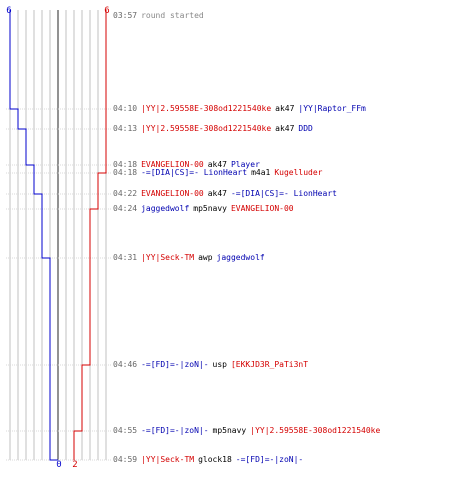 This screenshot has height=500, width=450. What do you see at coordinates (269, 364) in the screenshot?
I see `victim-name: [EKKJD3R_PaTi3nT` at bounding box center [269, 364].